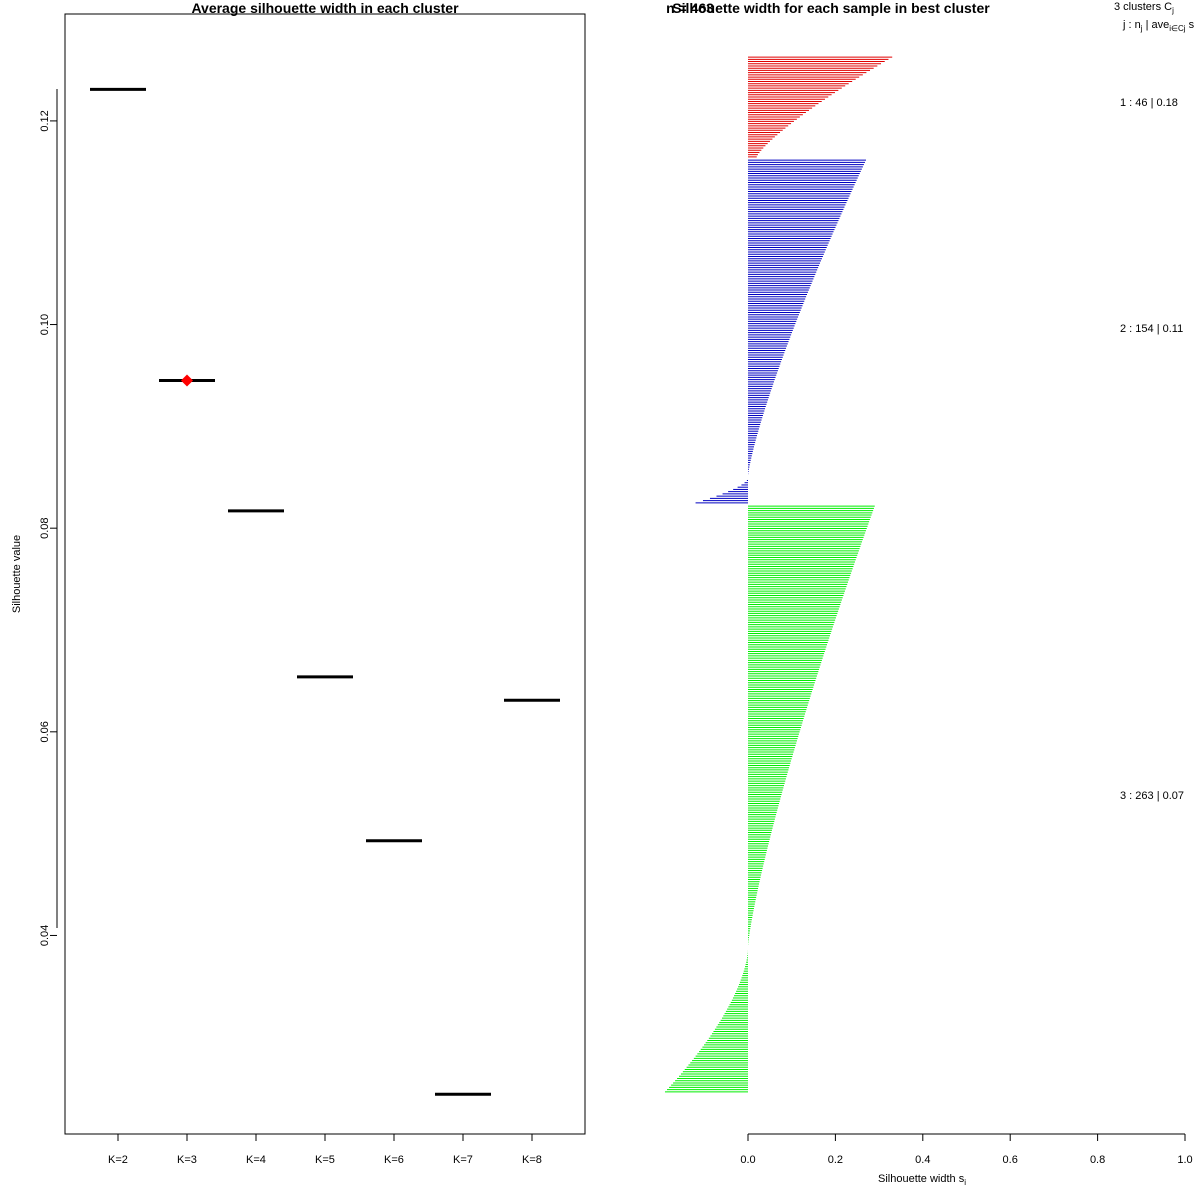 The height and width of the screenshot is (1200, 1200). I want to click on left-x-tick-label: K=5, so click(325, 1160).